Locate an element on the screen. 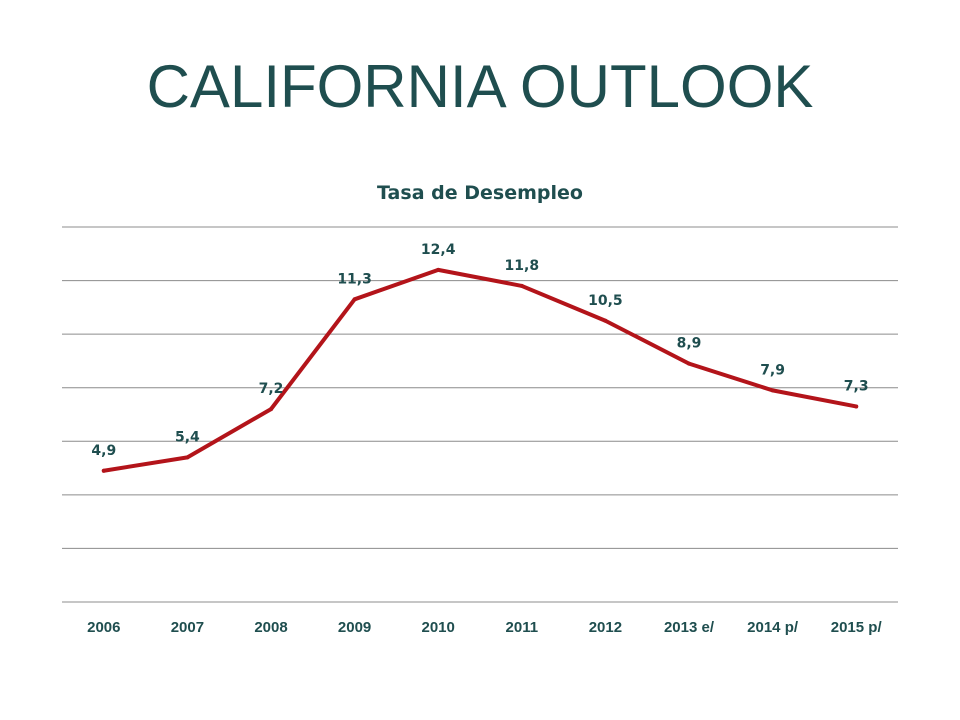 This screenshot has height=720, width=960. slide-title: CALIFORNIA OUTLOOK is located at coordinates (480, 86).